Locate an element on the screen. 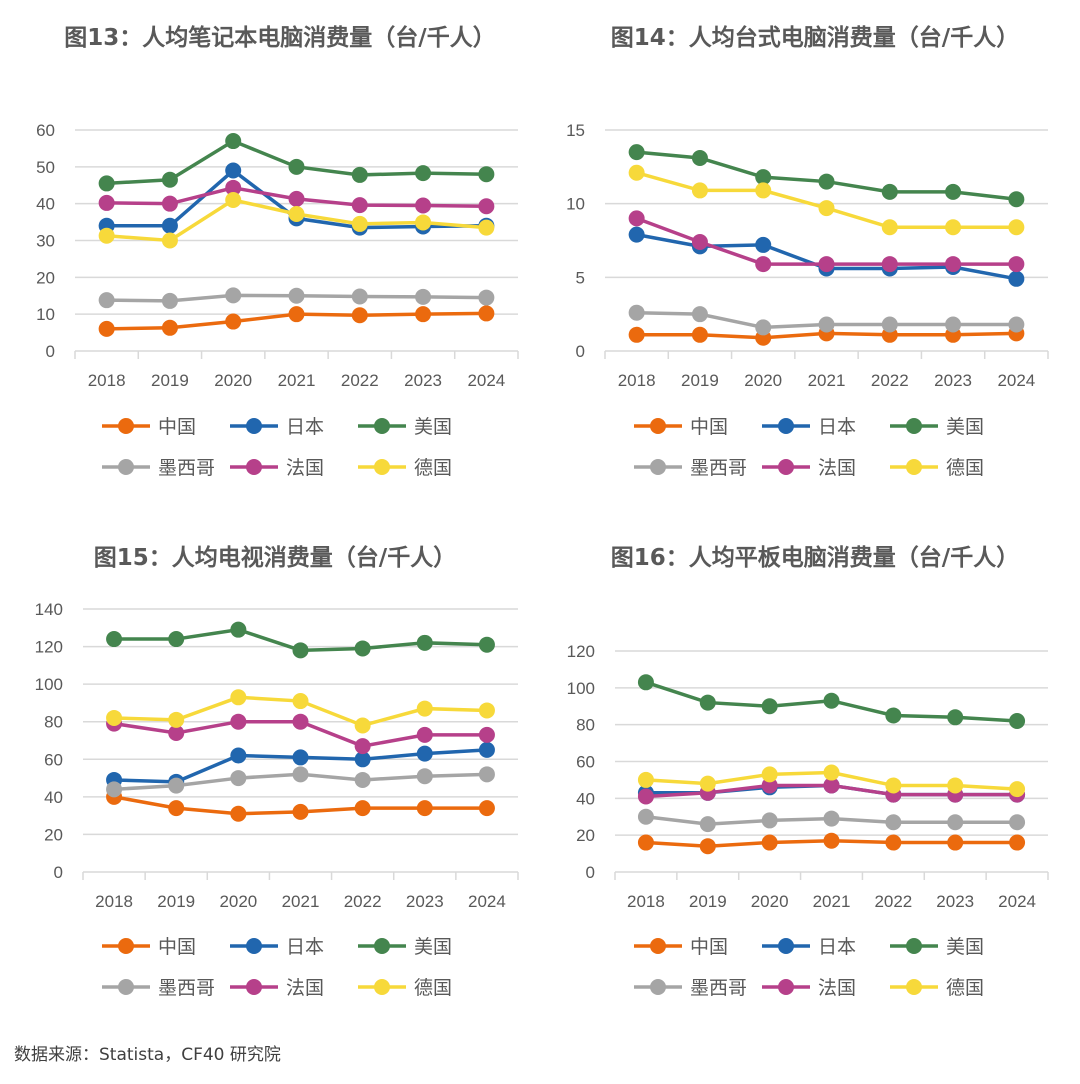  chart-title: 图13：人均笔记本电脑消费量（台/千人） is located at coordinates (280, 38).